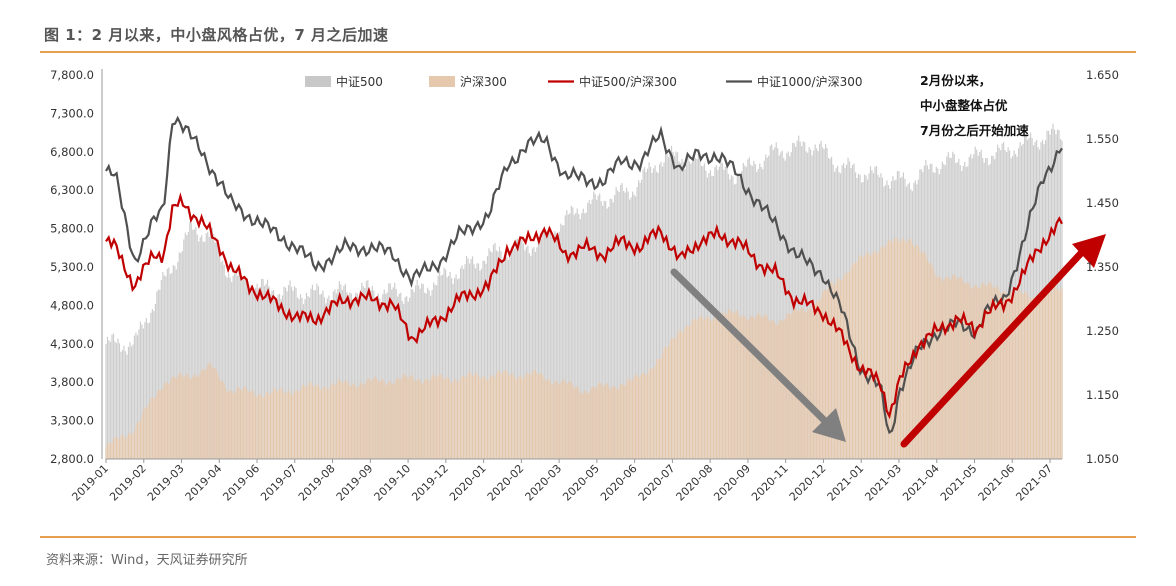 This screenshot has height=586, width=1176. I want to click on arrow-up-shaft, so click(994, 347).